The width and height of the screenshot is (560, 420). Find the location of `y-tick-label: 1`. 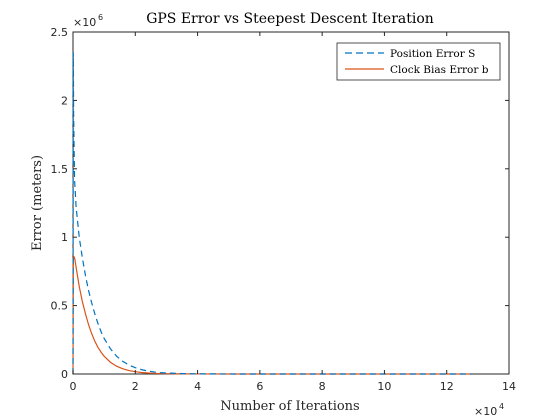

y-tick-label: 1 is located at coordinates (64, 237).